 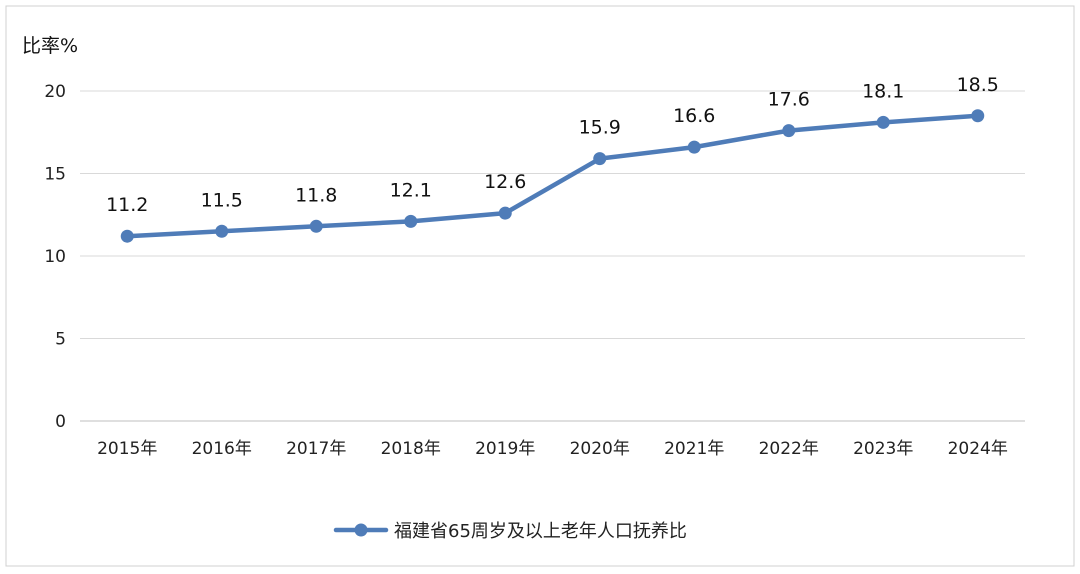 What do you see at coordinates (55, 175) in the screenshot?
I see `y-tick-label: 15` at bounding box center [55, 175].